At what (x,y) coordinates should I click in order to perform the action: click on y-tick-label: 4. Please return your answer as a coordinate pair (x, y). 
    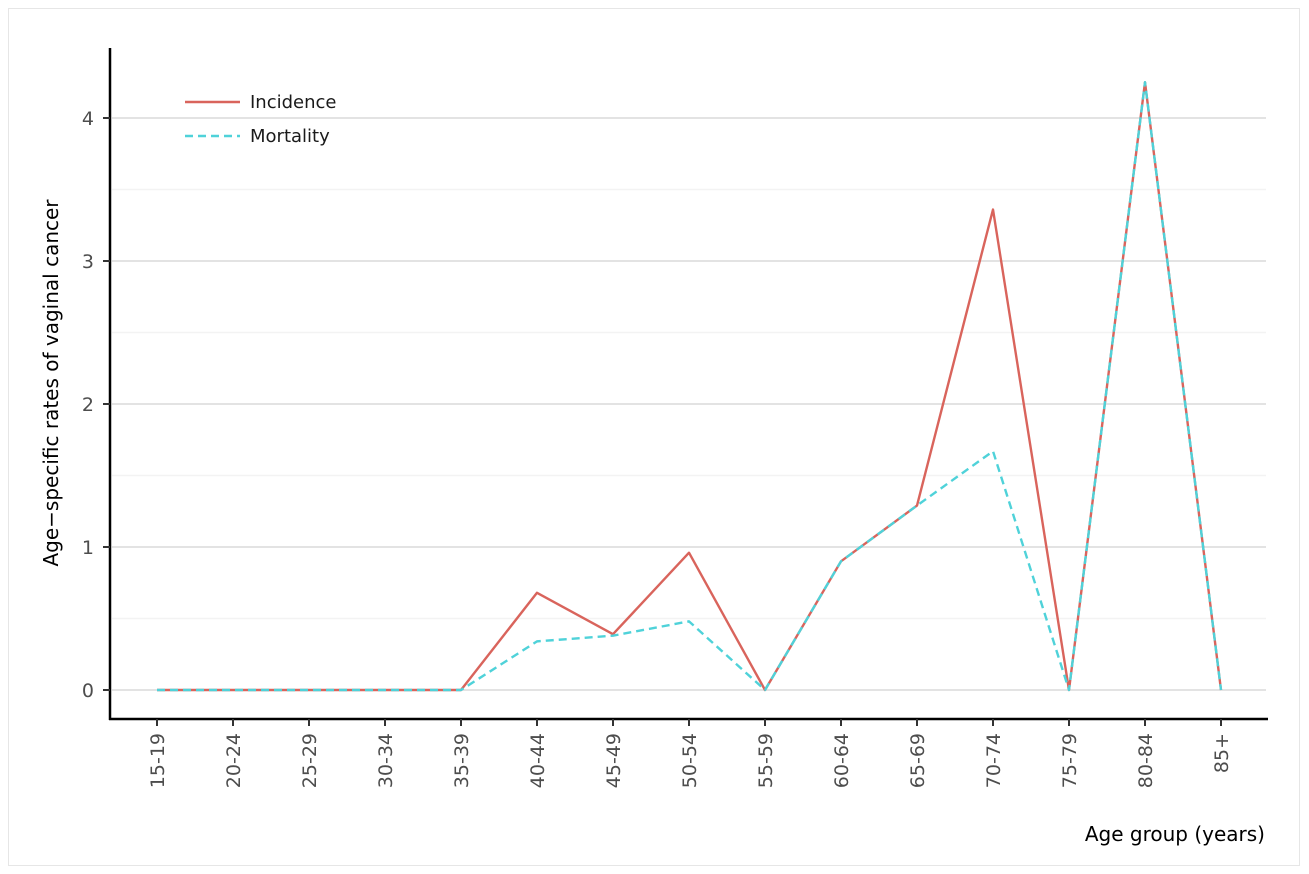
    Looking at the image, I should click on (88, 119).